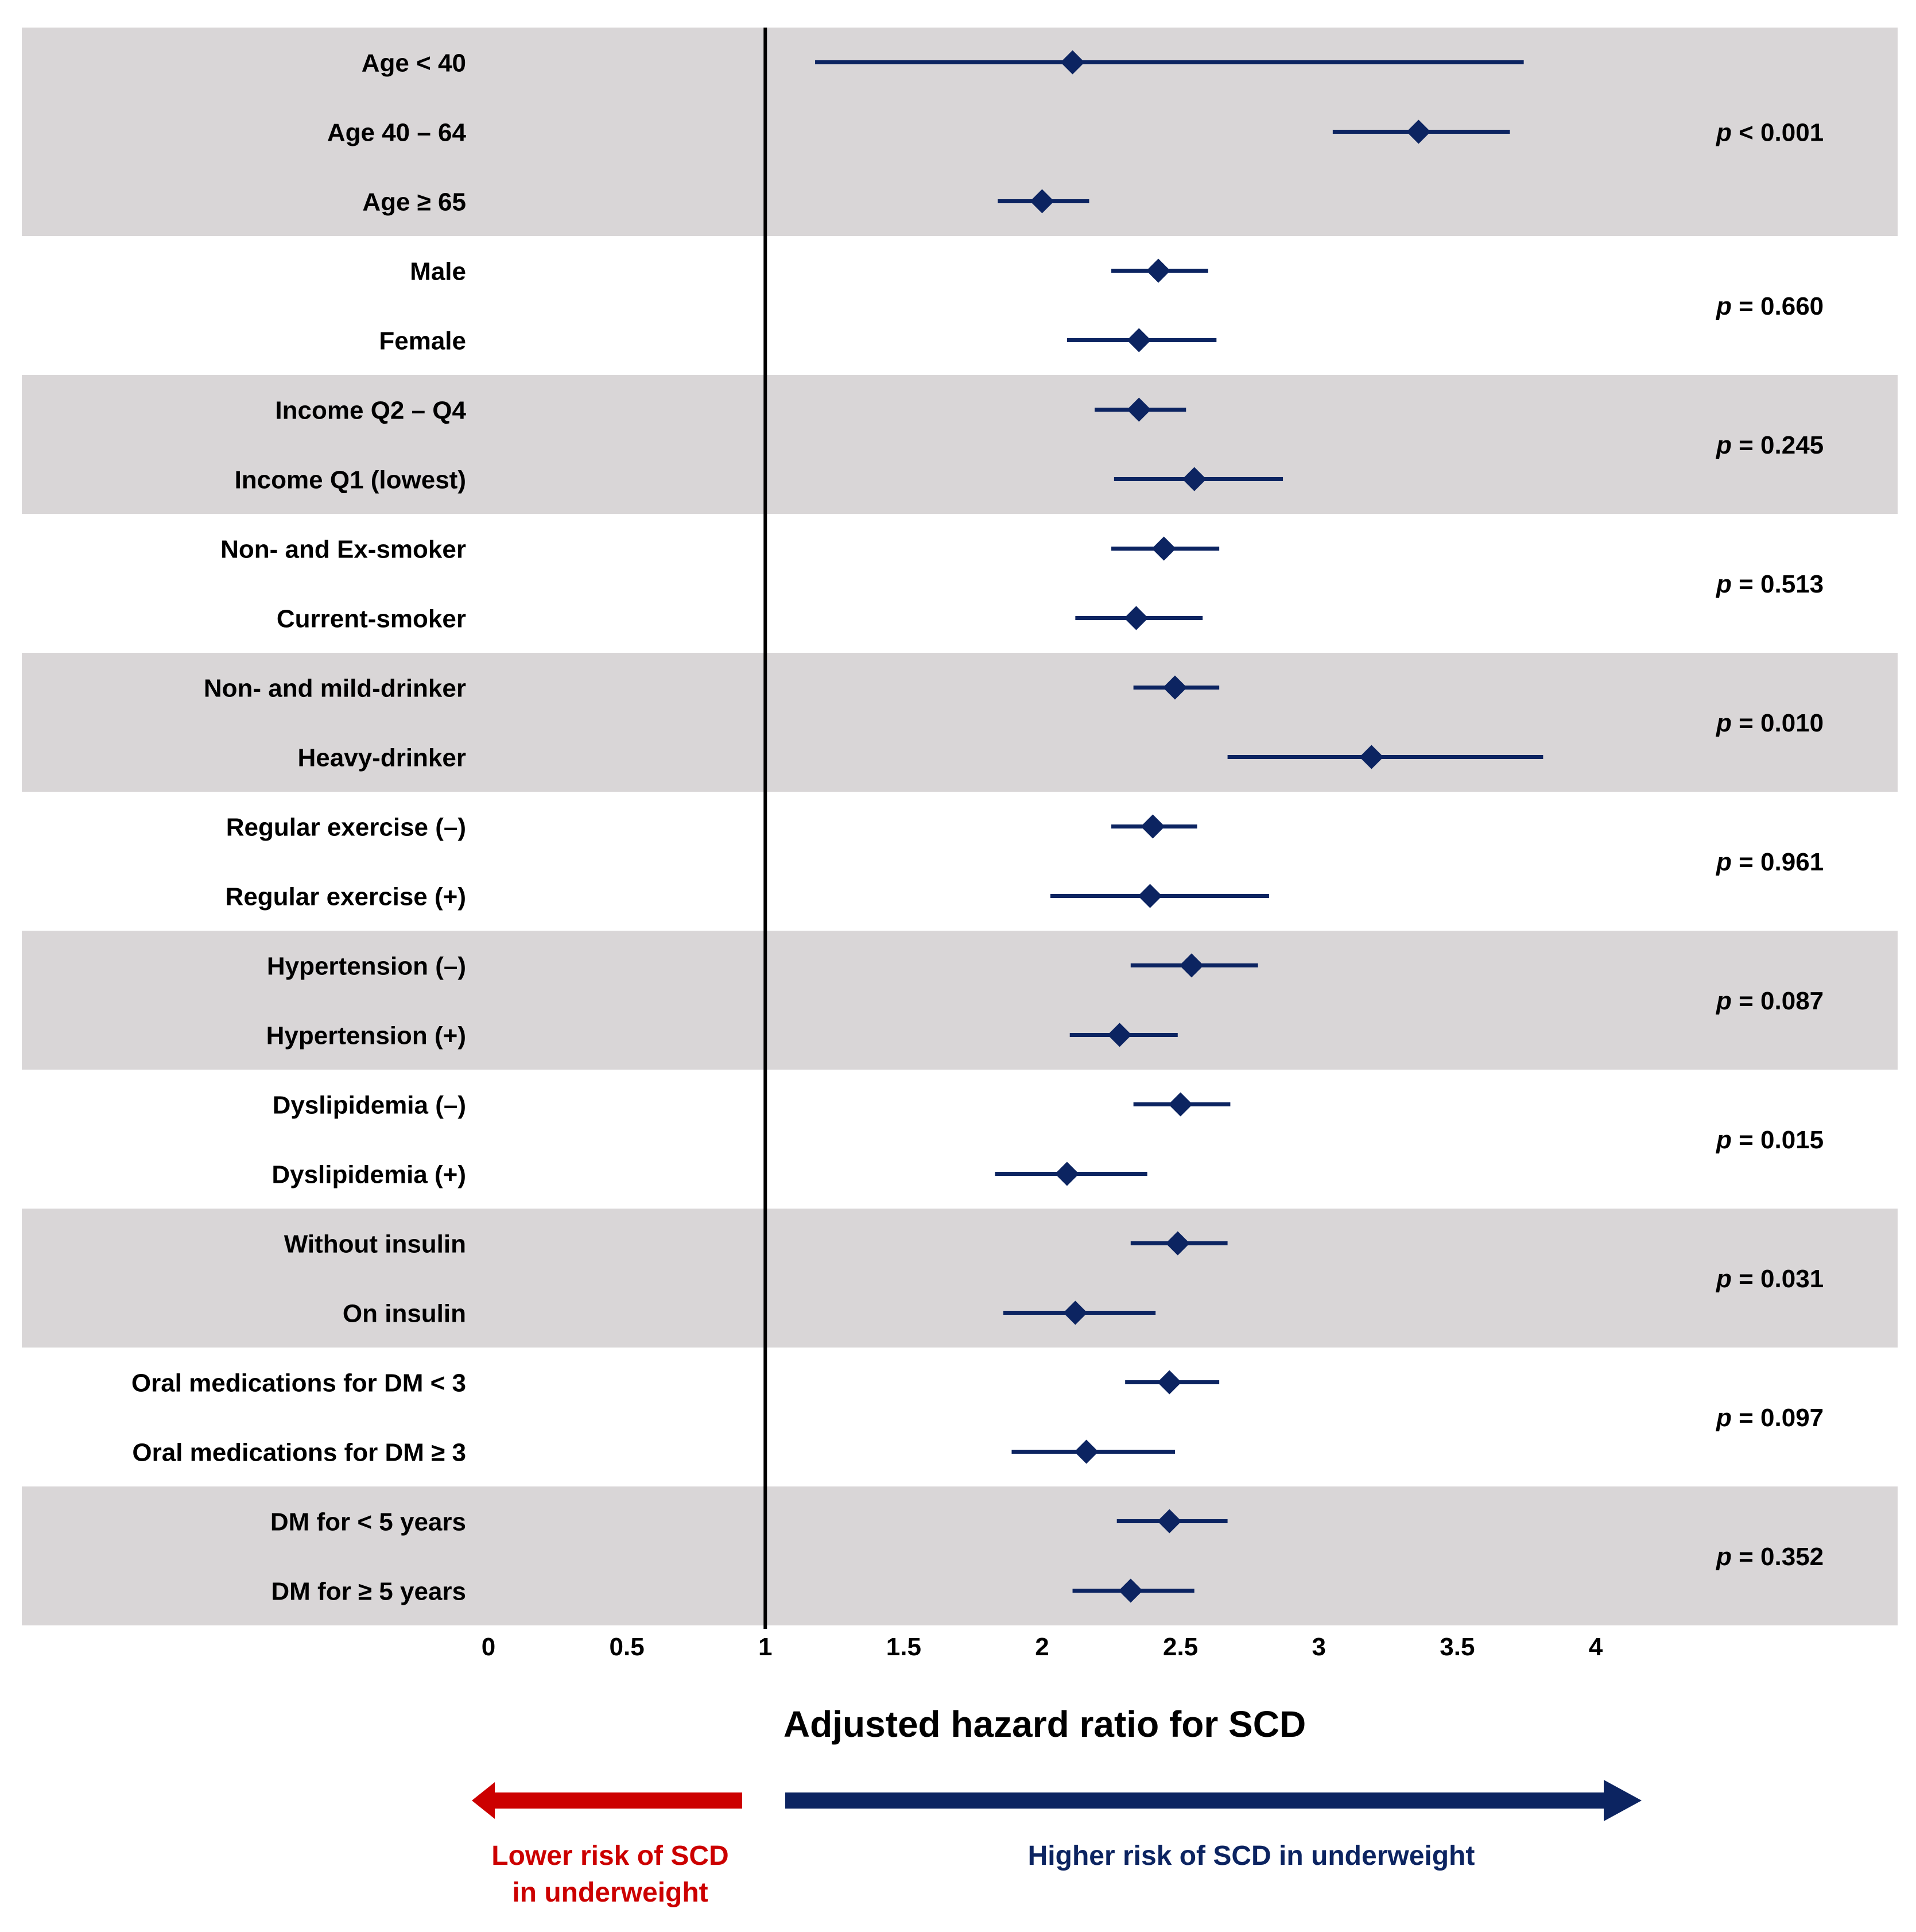 This screenshot has height=1932, width=1916. I want to click on p-value-label: p = 0.015, so click(1770, 1140).